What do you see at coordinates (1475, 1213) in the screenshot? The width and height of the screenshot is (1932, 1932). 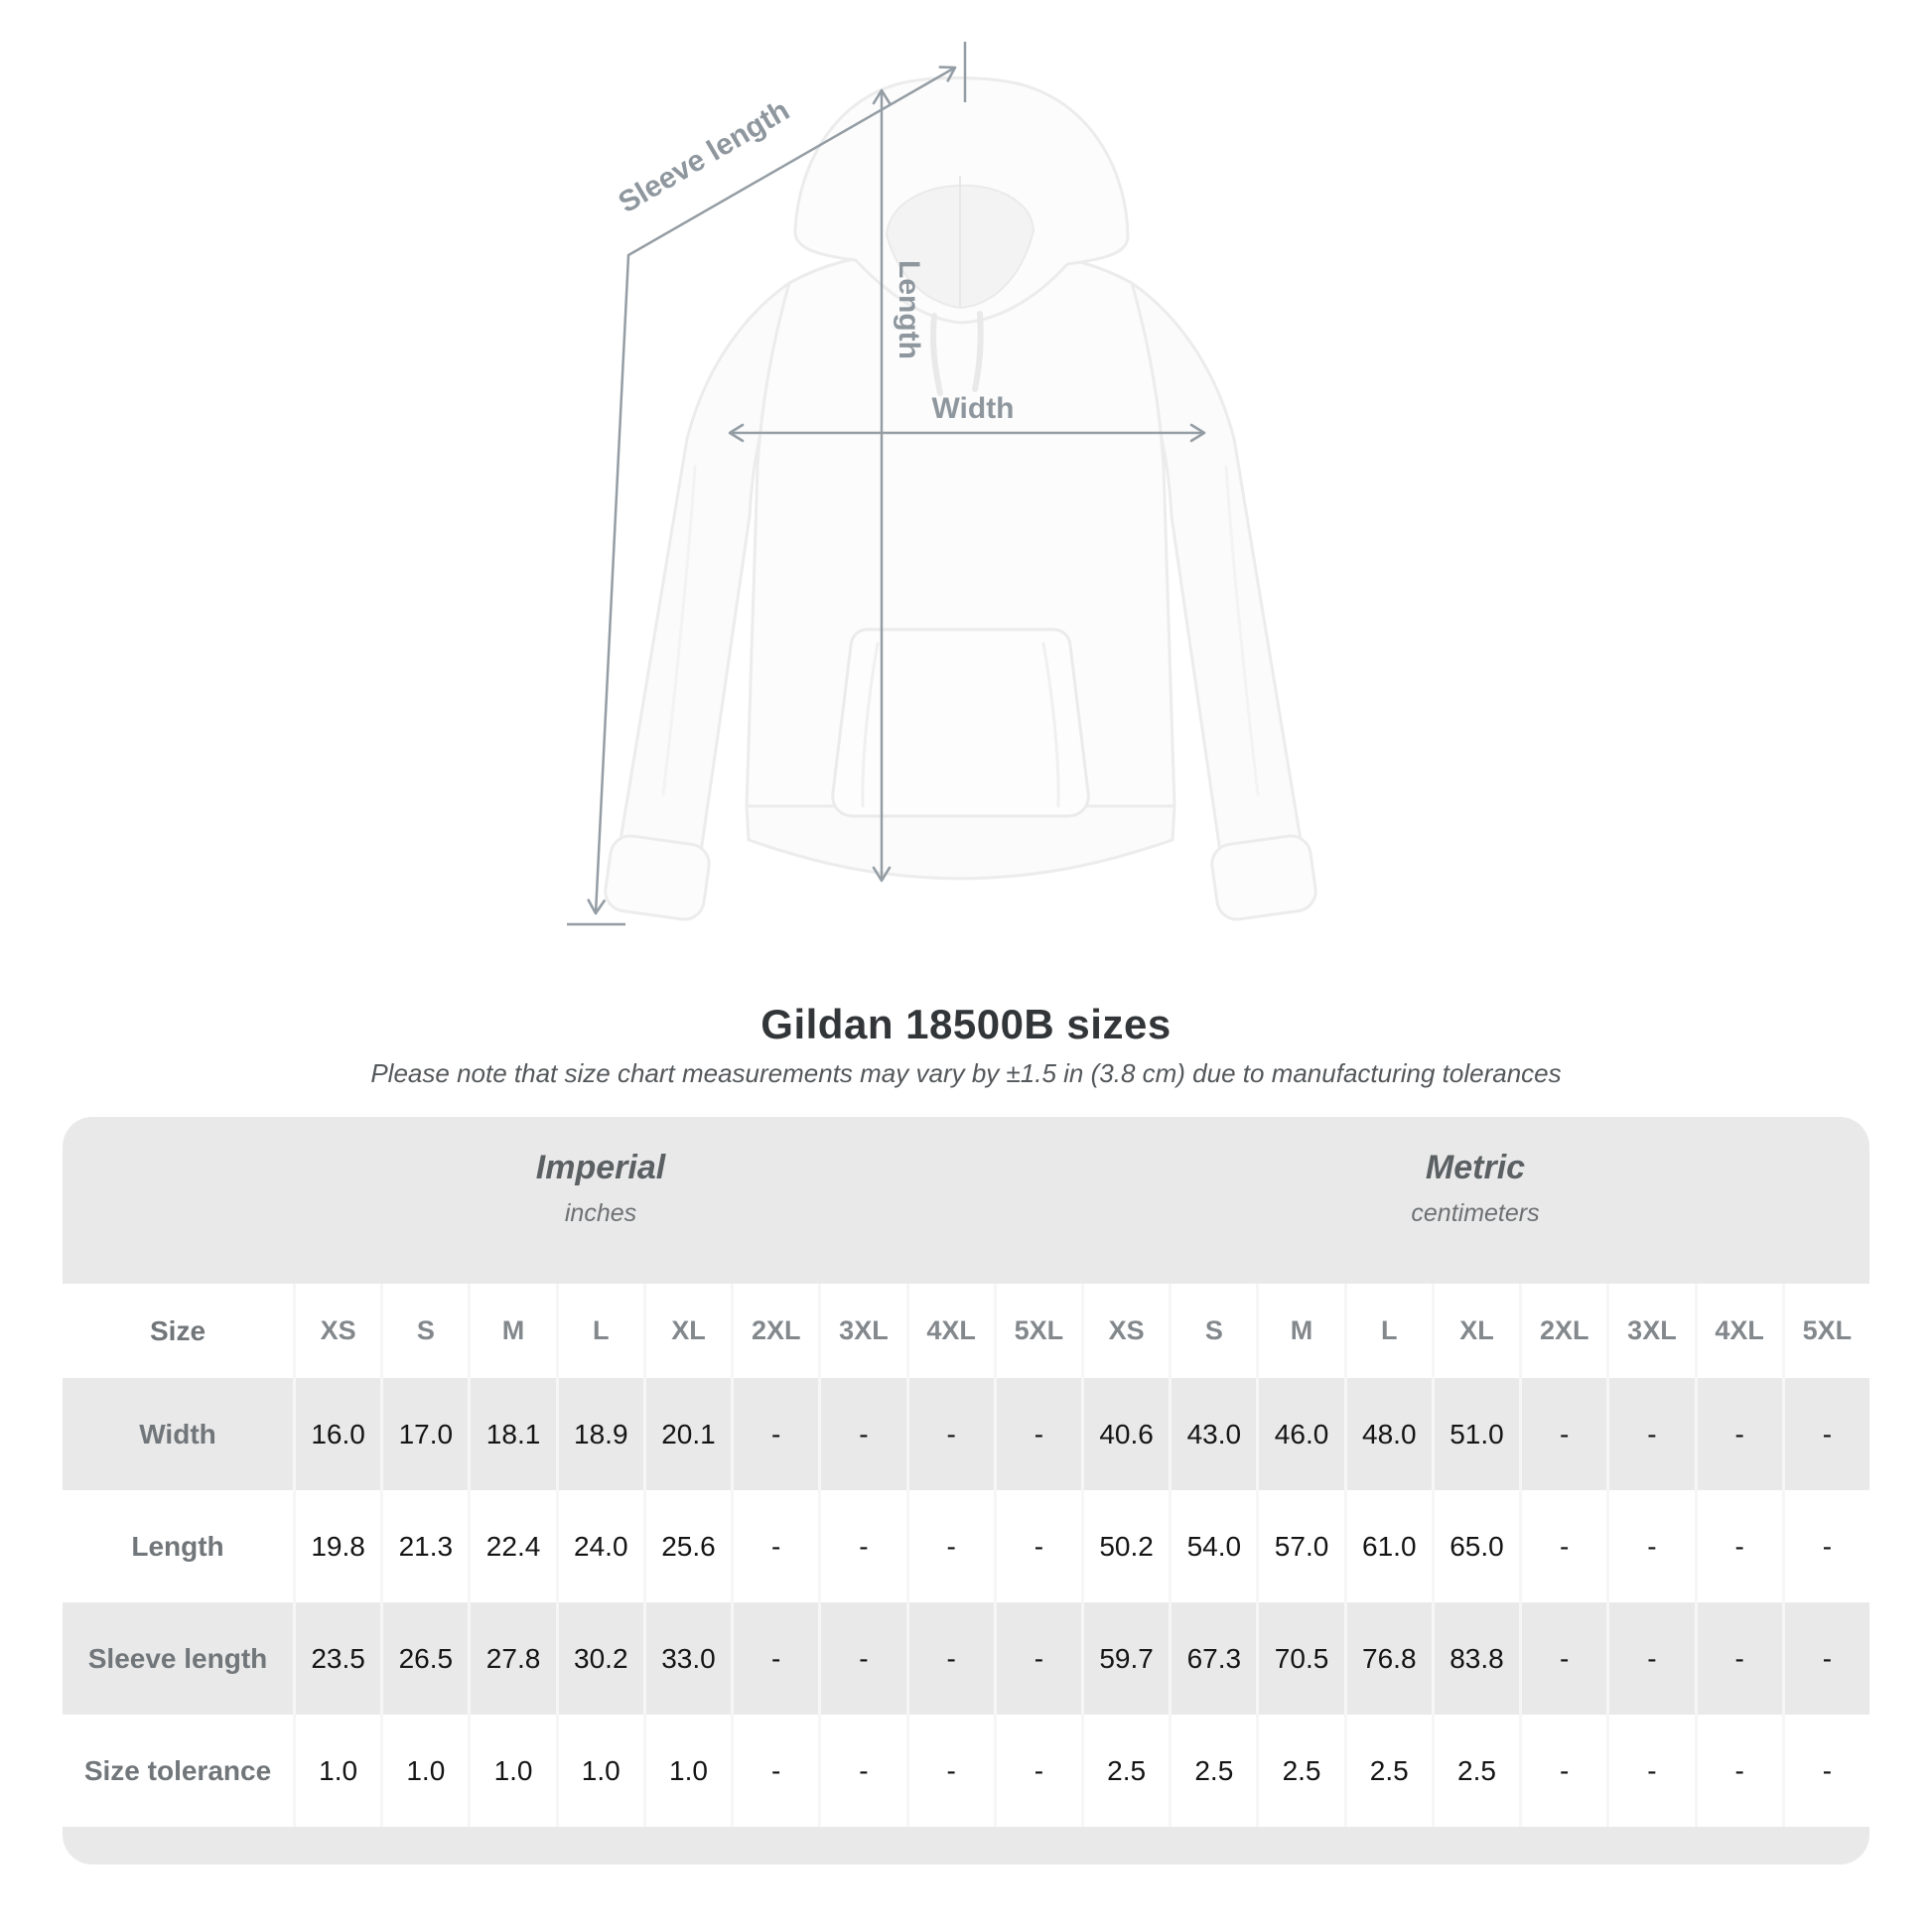 I see `metric-sublabel: centimeters` at bounding box center [1475, 1213].